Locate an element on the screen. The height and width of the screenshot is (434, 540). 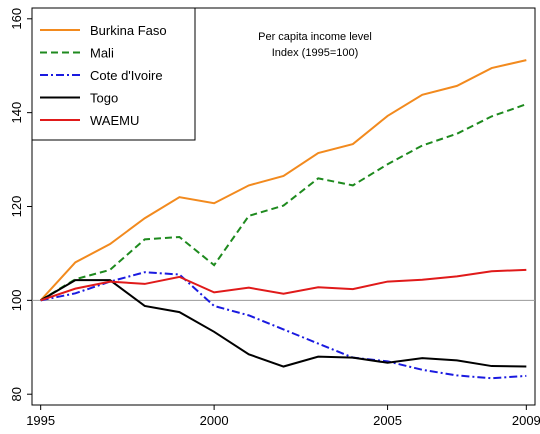
x-tick-label: 2000 is located at coordinates (214, 420).